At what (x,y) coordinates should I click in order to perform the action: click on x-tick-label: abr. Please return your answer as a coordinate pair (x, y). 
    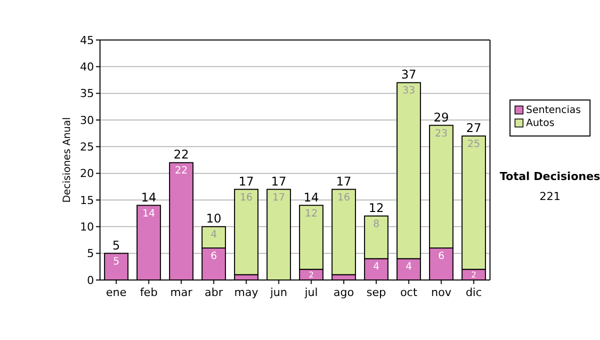
    Looking at the image, I should click on (214, 292).